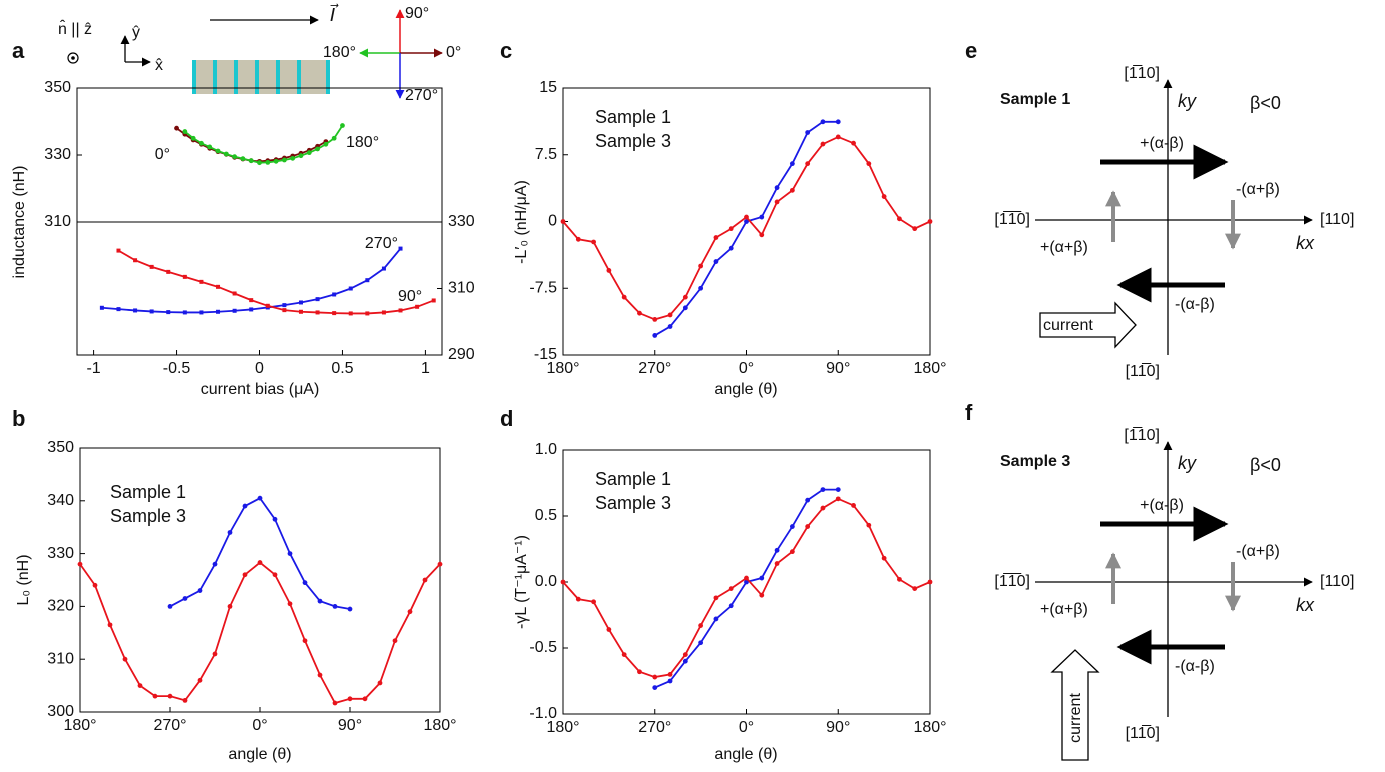  Describe the element at coordinates (57, 154) in the screenshot. I see `y-tick-label: 330` at that location.